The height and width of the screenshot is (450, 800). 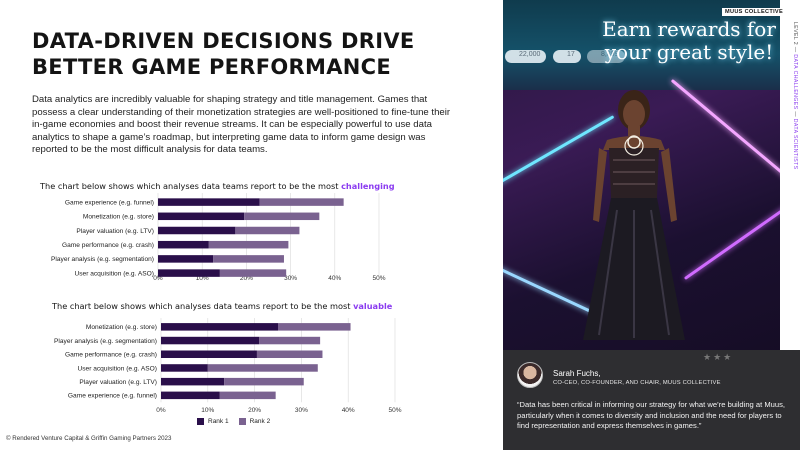 What do you see at coordinates (795, 144) in the screenshot?
I see `breadcrumb-scientists: DATA SCIENTISTS` at bounding box center [795, 144].